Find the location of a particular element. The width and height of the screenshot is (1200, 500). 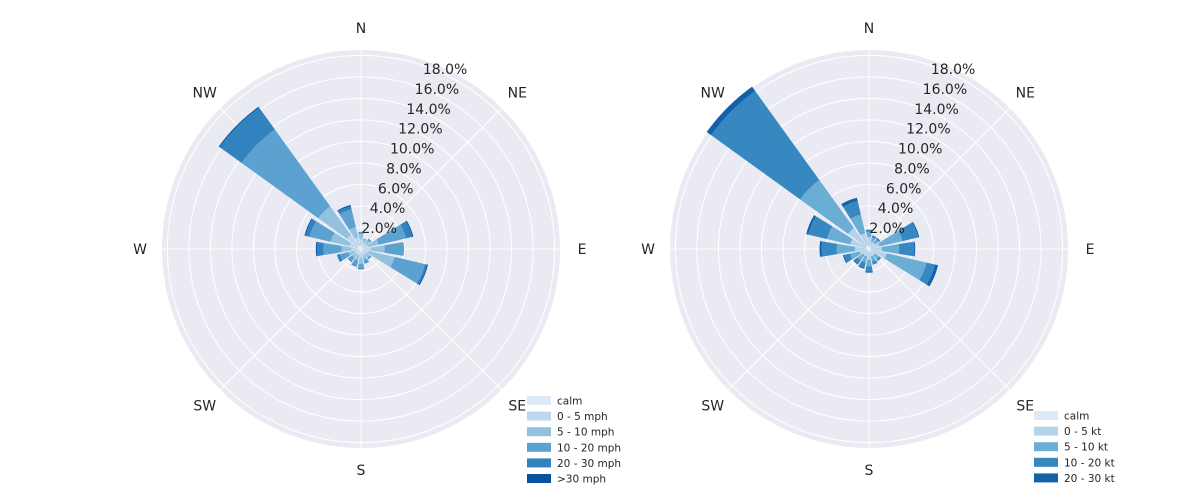

radial-gridline is located at coordinates (361, 249).